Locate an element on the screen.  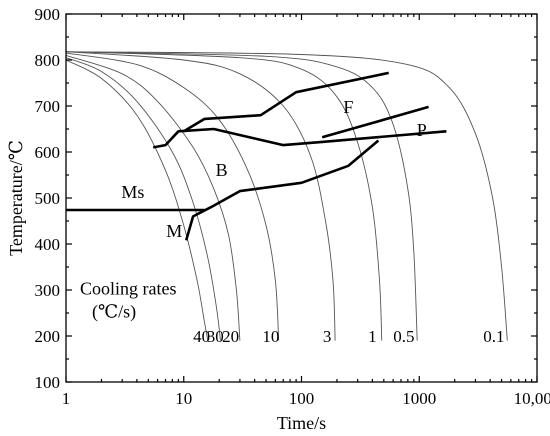
region-label-ms: Ms is located at coordinates (132, 192).